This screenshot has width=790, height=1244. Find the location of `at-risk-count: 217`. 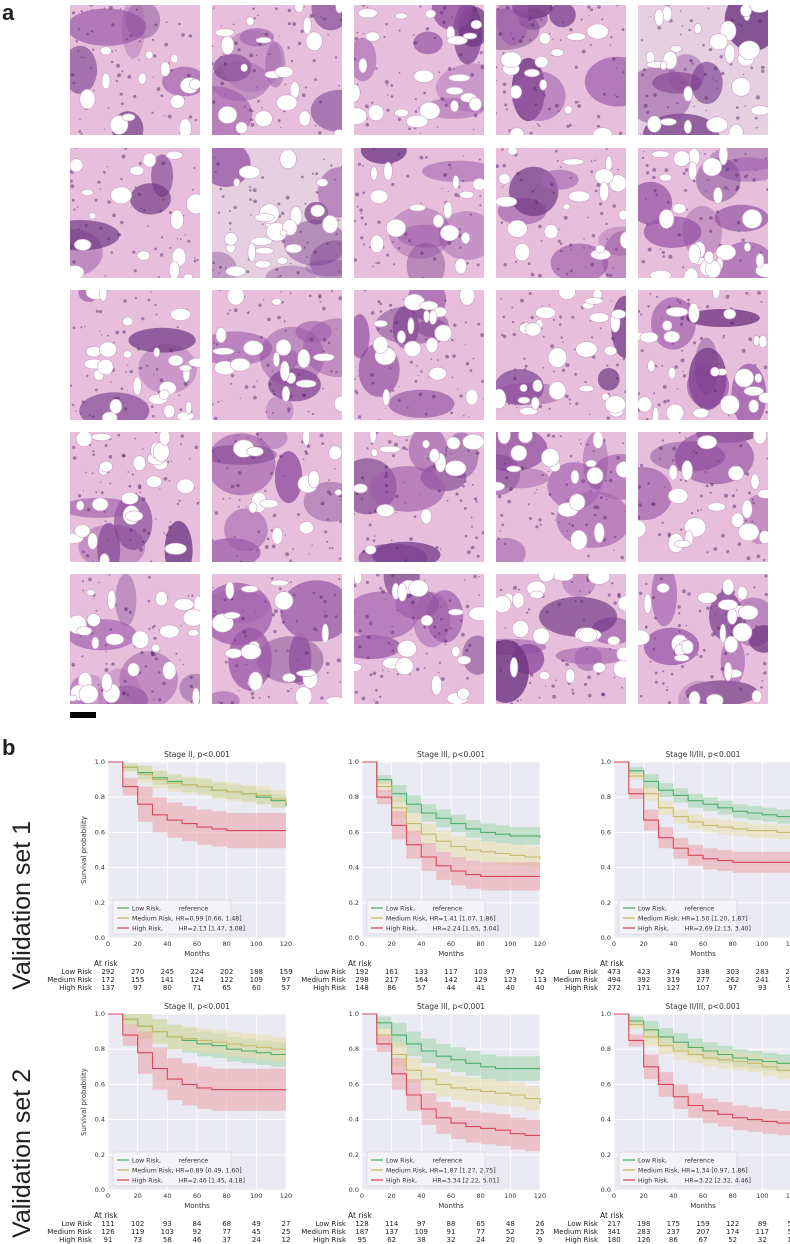

at-risk-count: 217 is located at coordinates (391, 980).